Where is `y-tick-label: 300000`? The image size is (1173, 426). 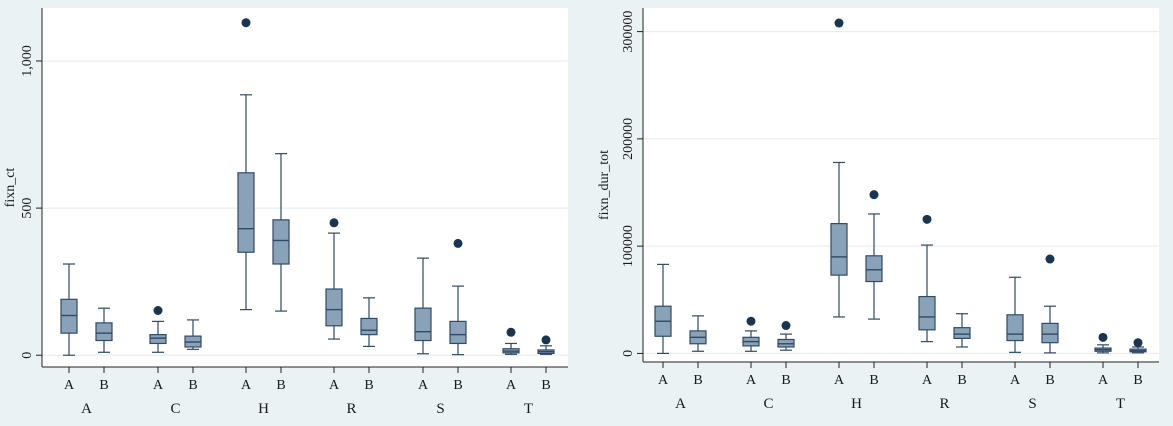
y-tick-label: 300000 is located at coordinates (628, 32).